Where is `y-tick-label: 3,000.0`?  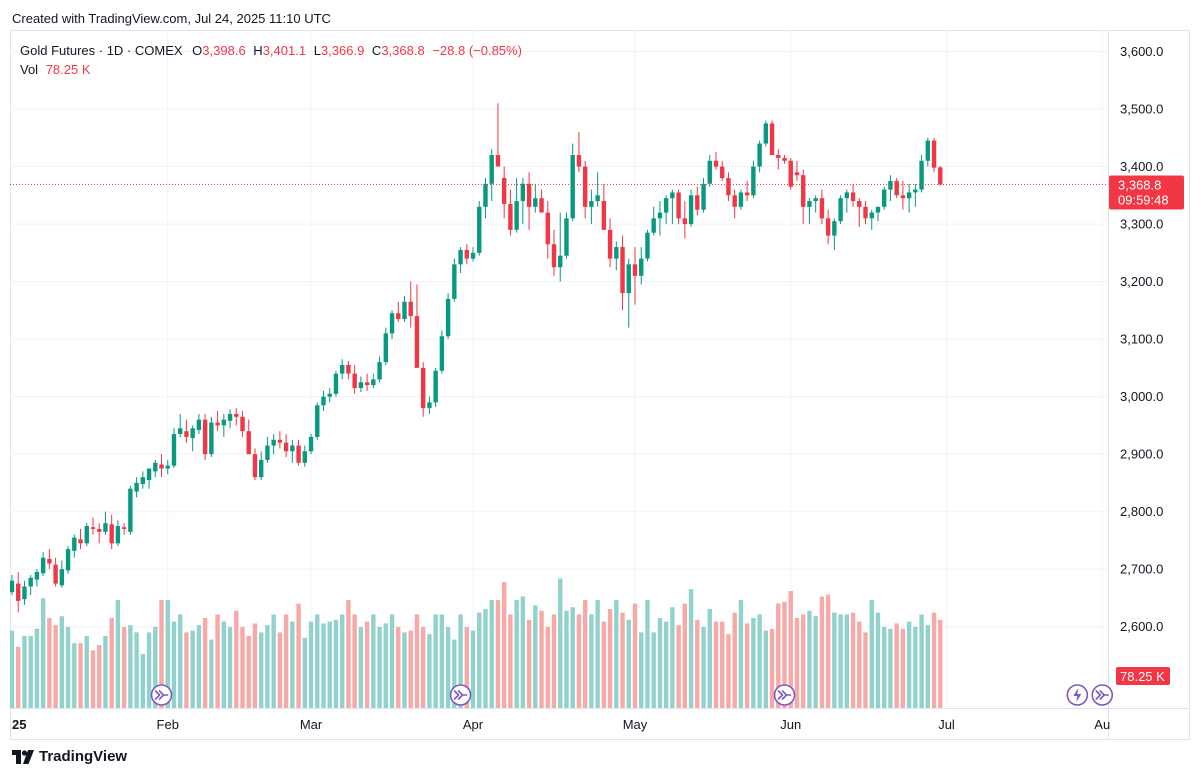 y-tick-label: 3,000.0 is located at coordinates (1141, 396).